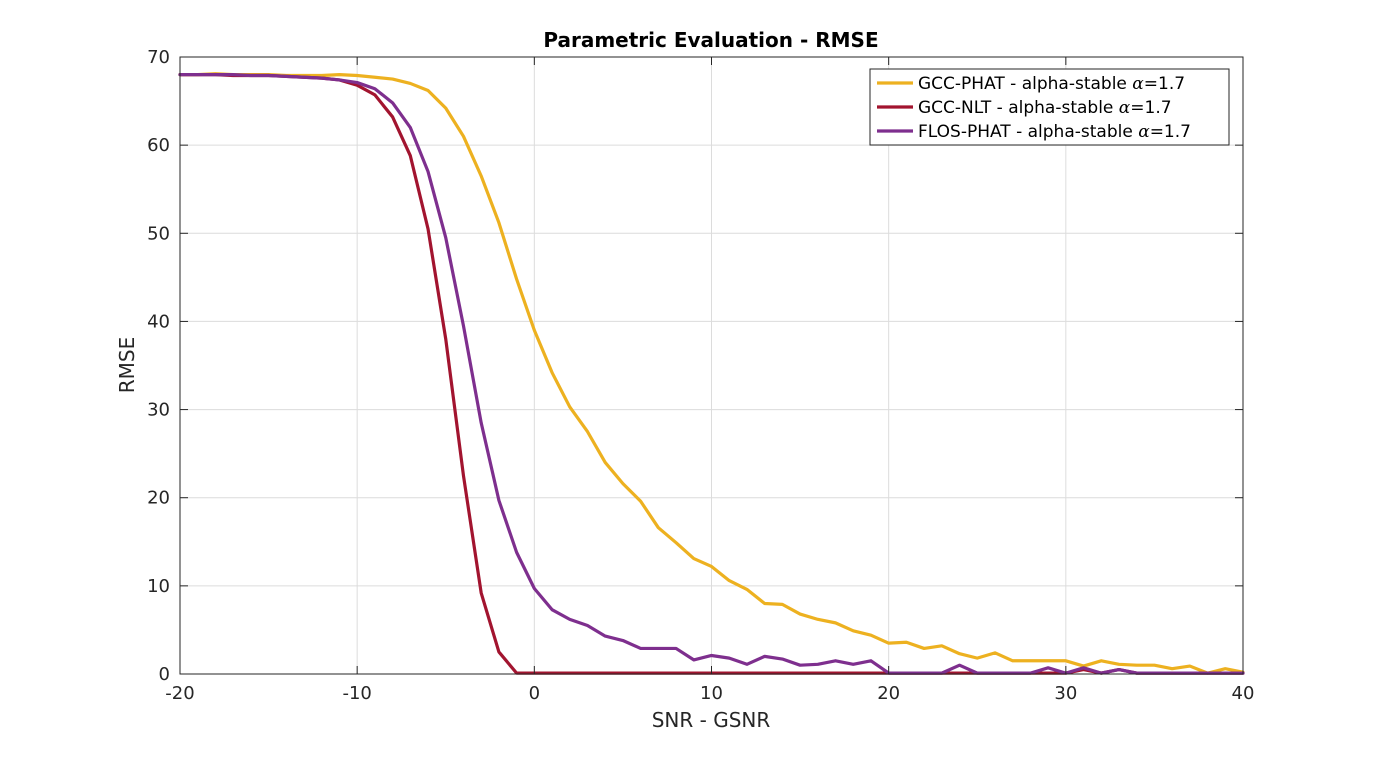  Describe the element at coordinates (158, 410) in the screenshot. I see `y-tick-label: 30` at that location.